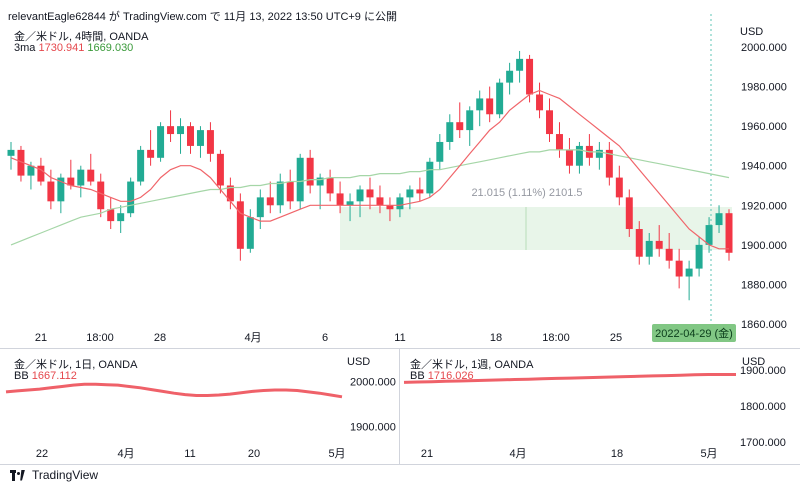 Image resolution: width=800 pixels, height=489 pixels. What do you see at coordinates (25, 48) in the screenshot?
I see `main-indicator-name: 3ma` at bounding box center [25, 48].